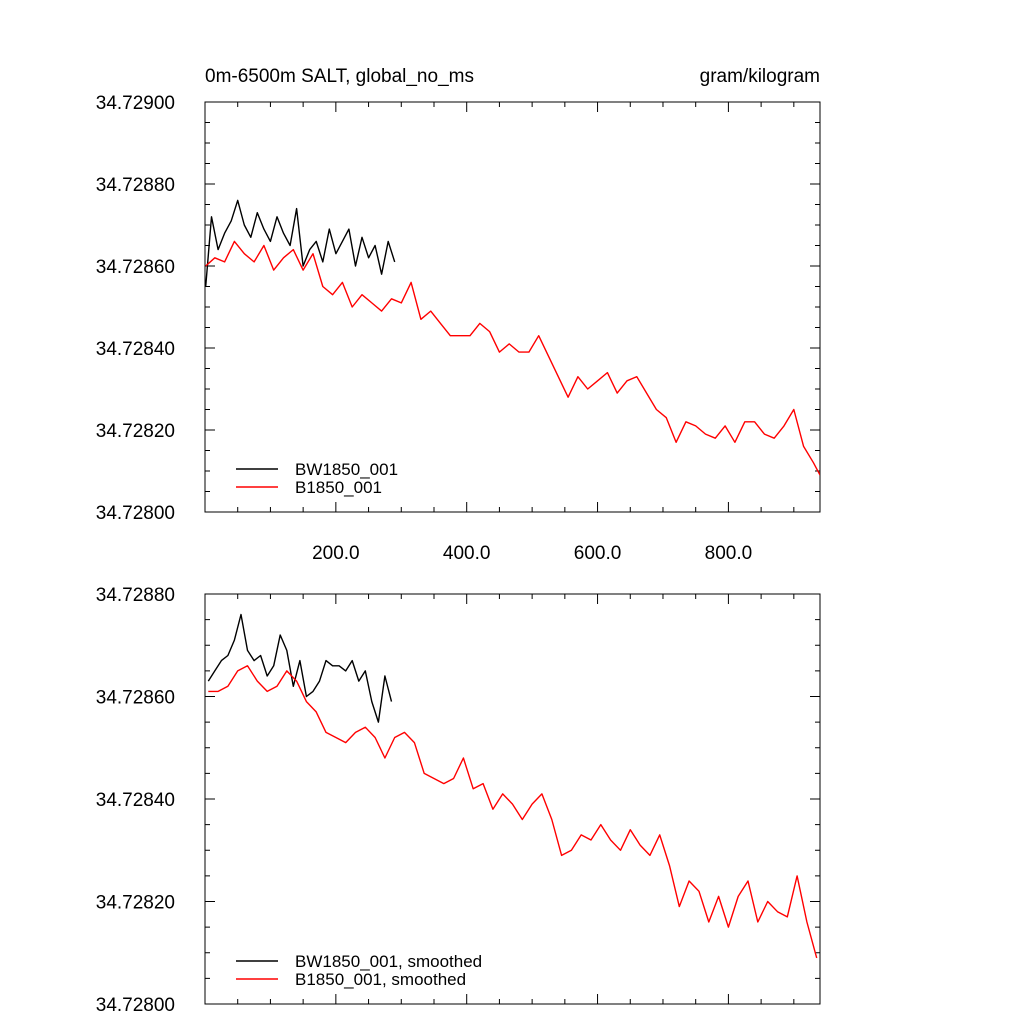 The width and height of the screenshot is (1024, 1024). What do you see at coordinates (760, 76) in the screenshot?
I see `units-label: gram/kilogram` at bounding box center [760, 76].